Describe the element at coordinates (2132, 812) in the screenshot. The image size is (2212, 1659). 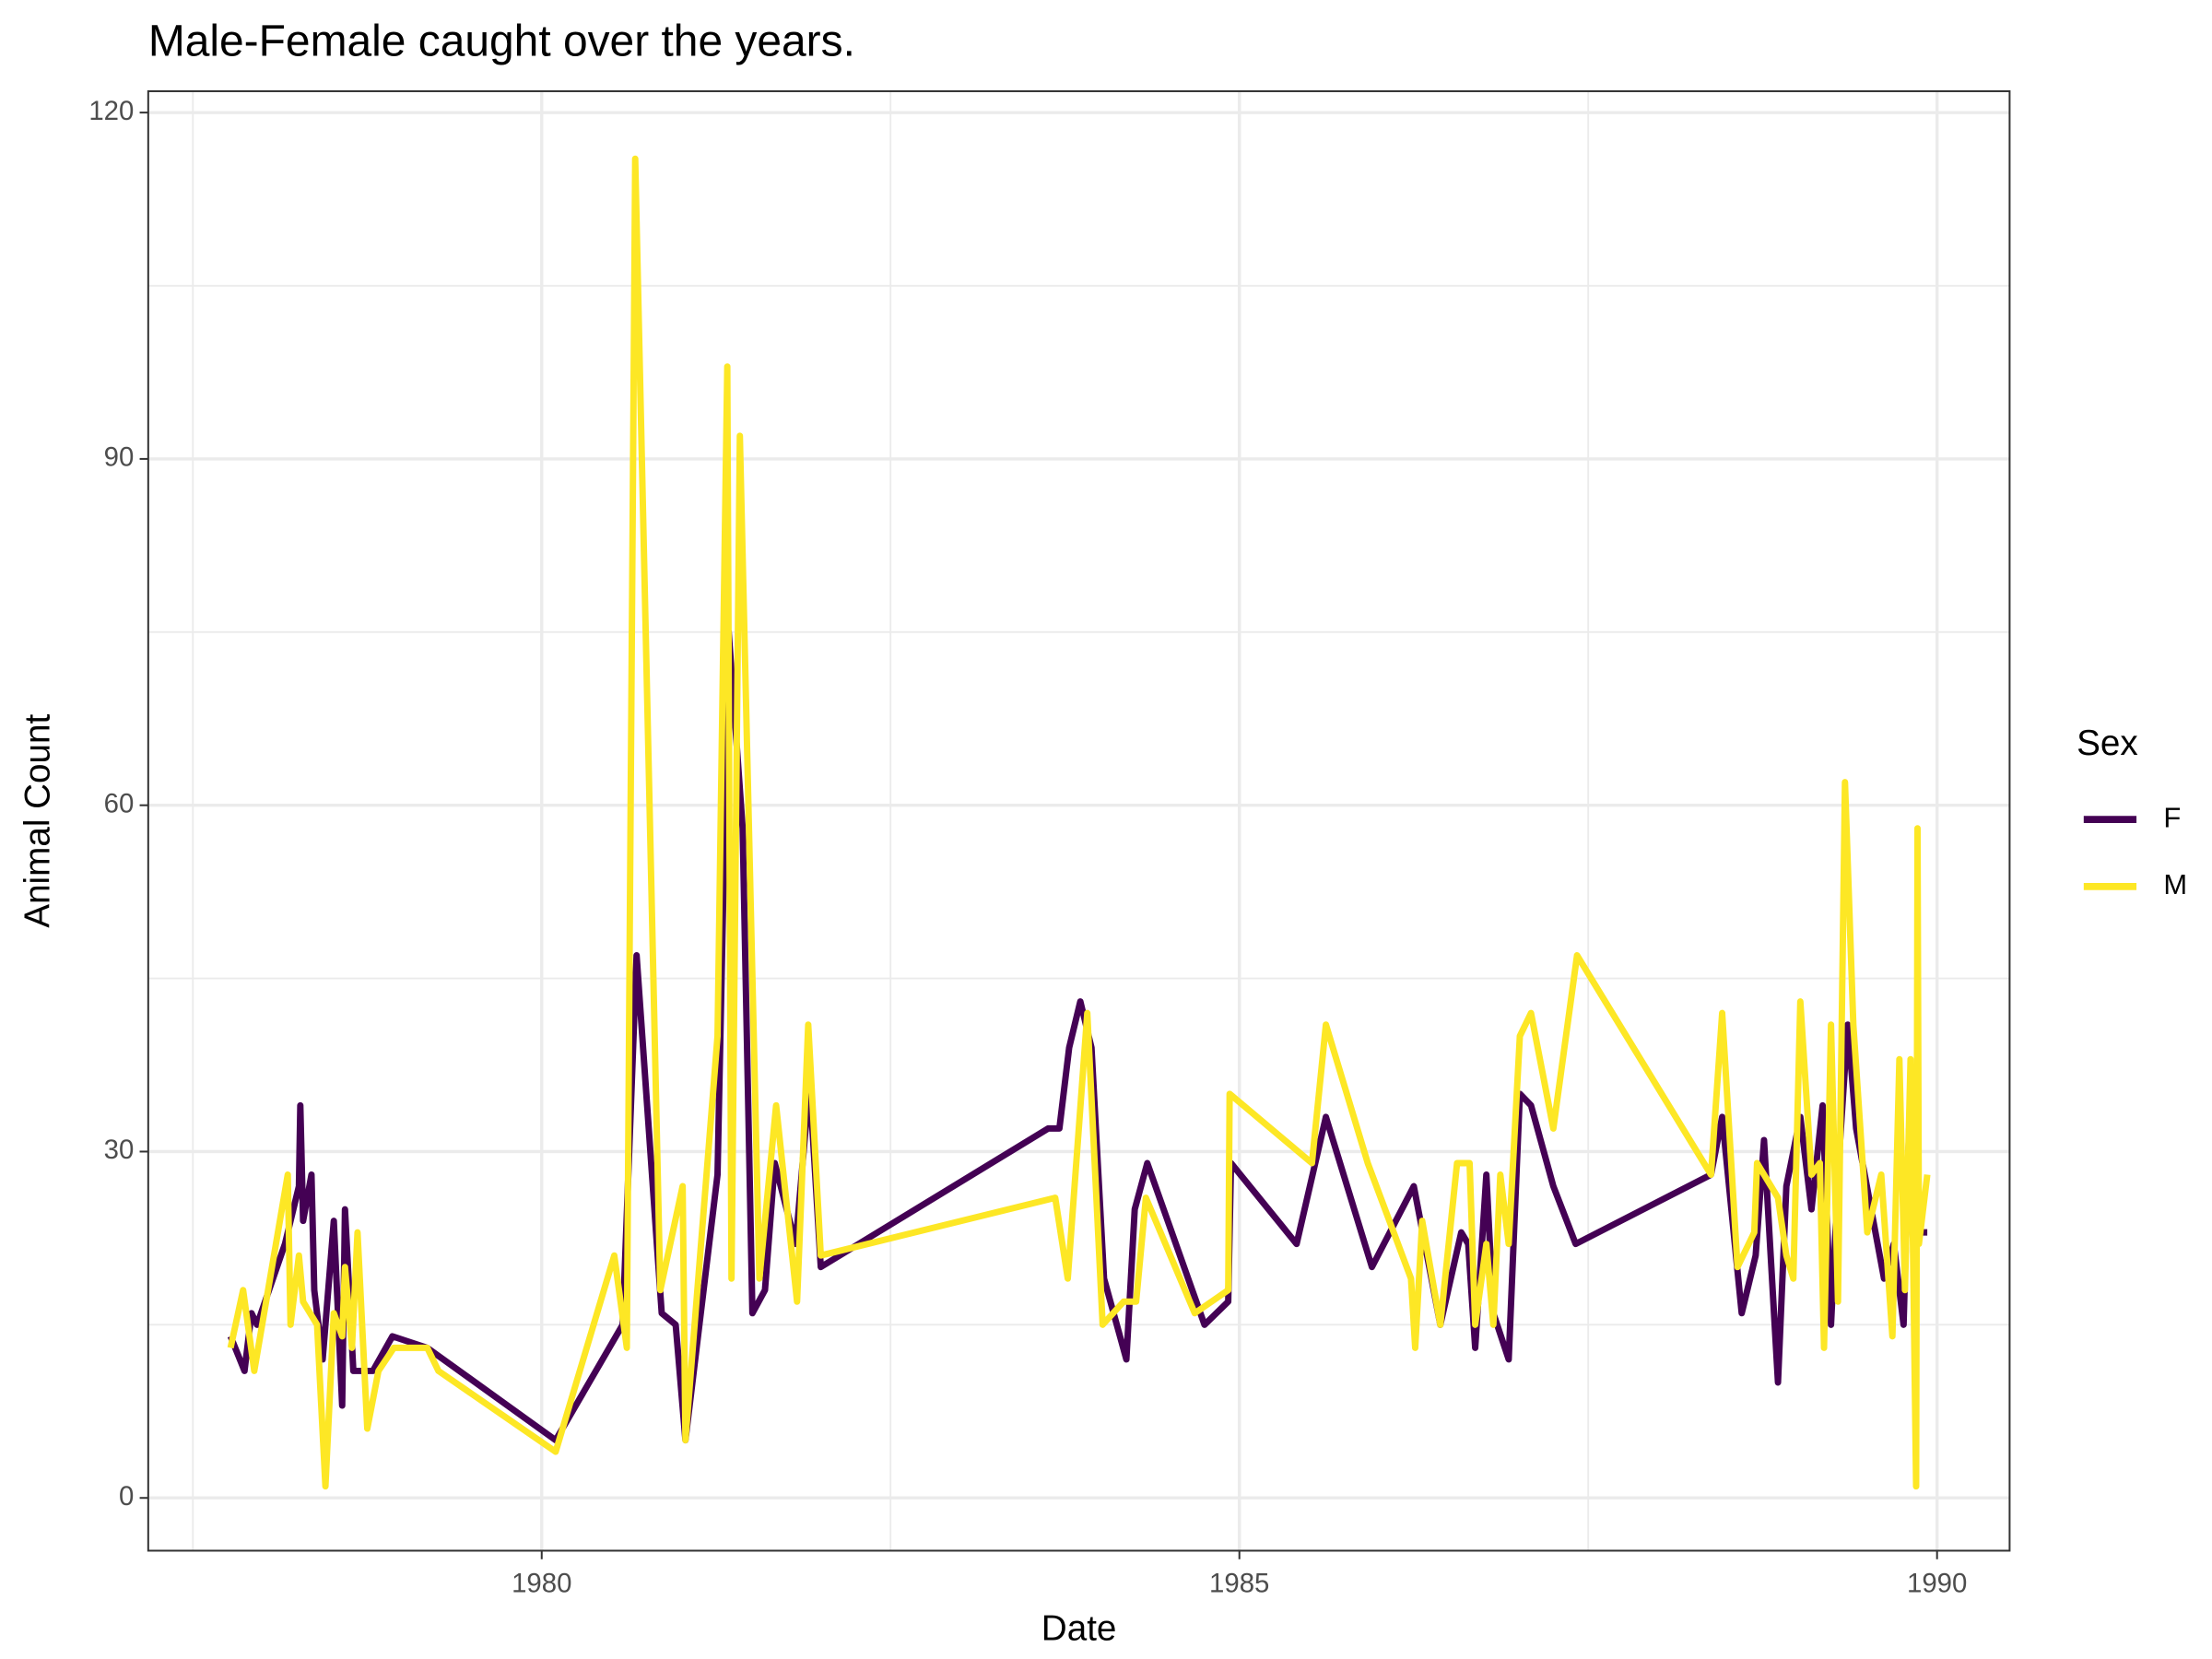
I see `legend: Sex F M` at that location.